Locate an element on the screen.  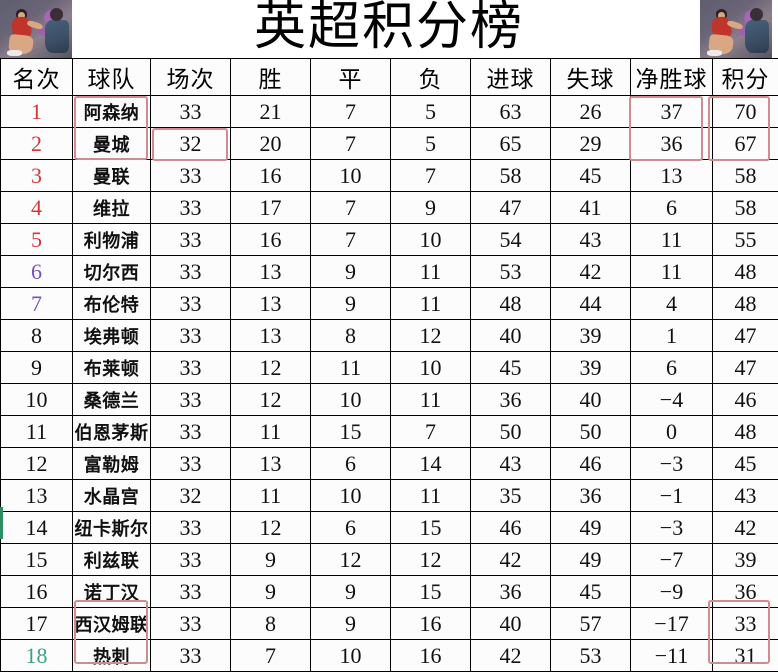
cell-goals-against: 46 is located at coordinates (591, 464).